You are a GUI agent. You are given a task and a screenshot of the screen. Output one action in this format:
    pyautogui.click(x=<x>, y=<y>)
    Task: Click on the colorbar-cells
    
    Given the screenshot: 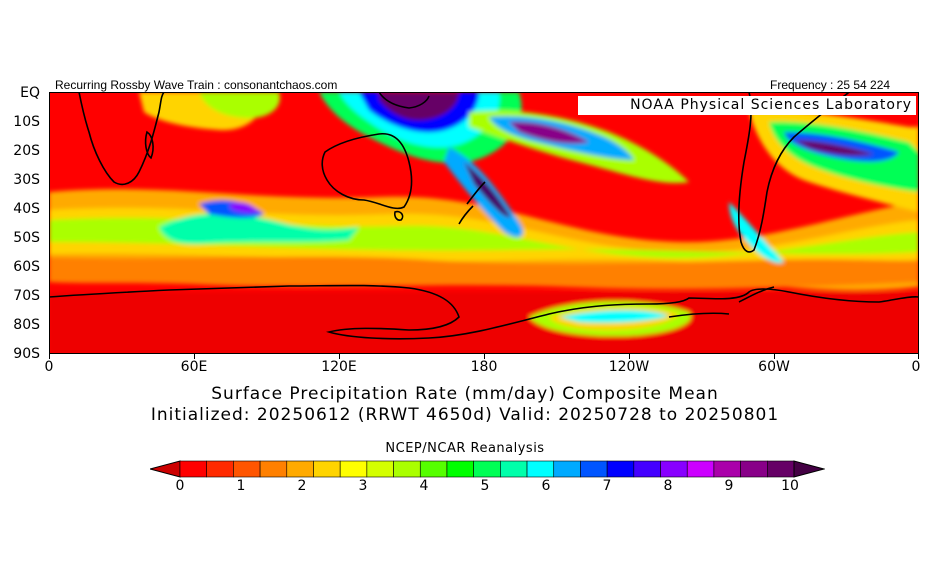 What is the action you would take?
    pyautogui.click(x=487, y=469)
    